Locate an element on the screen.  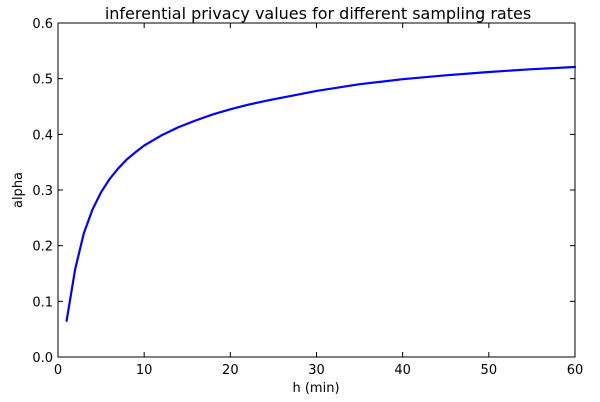
x-tick-label: 20 is located at coordinates (230, 370).